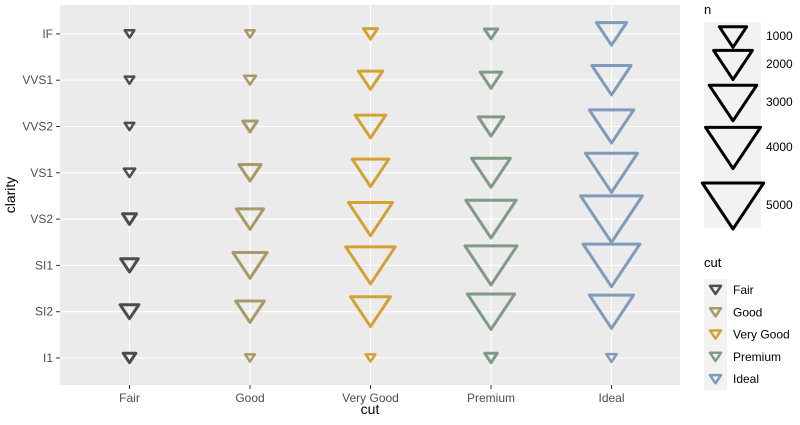 The image size is (800, 425). I want to click on size-legend-title: n, so click(707, 9).